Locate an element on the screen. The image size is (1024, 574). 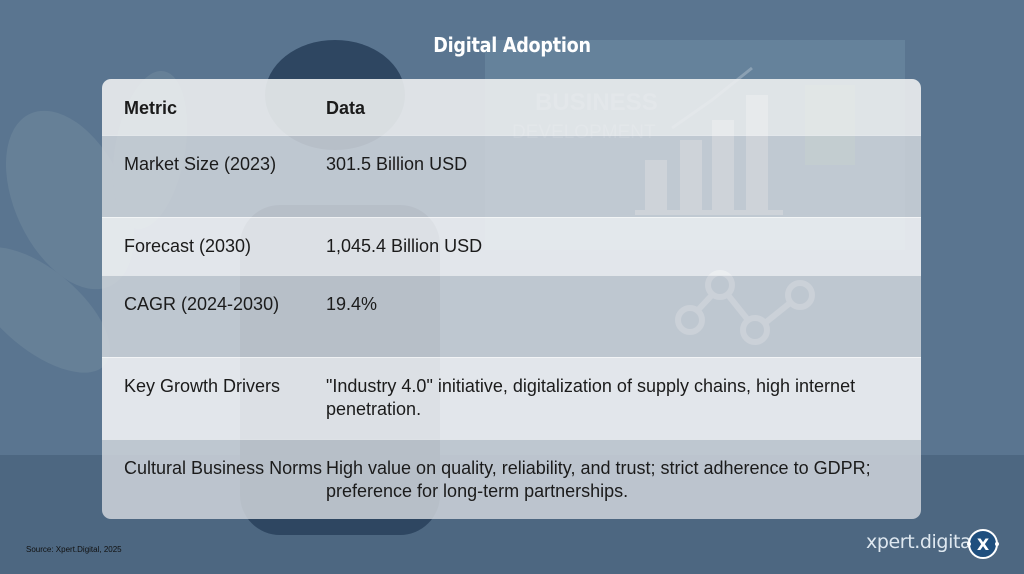
table-row: Market Size (2023) 301.5 Billion USD is located at coordinates (511, 175).